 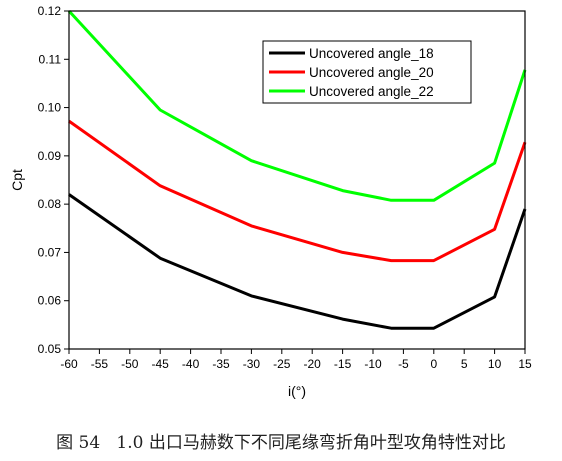 I want to click on x-tick-label: -25, so click(x=282, y=364).